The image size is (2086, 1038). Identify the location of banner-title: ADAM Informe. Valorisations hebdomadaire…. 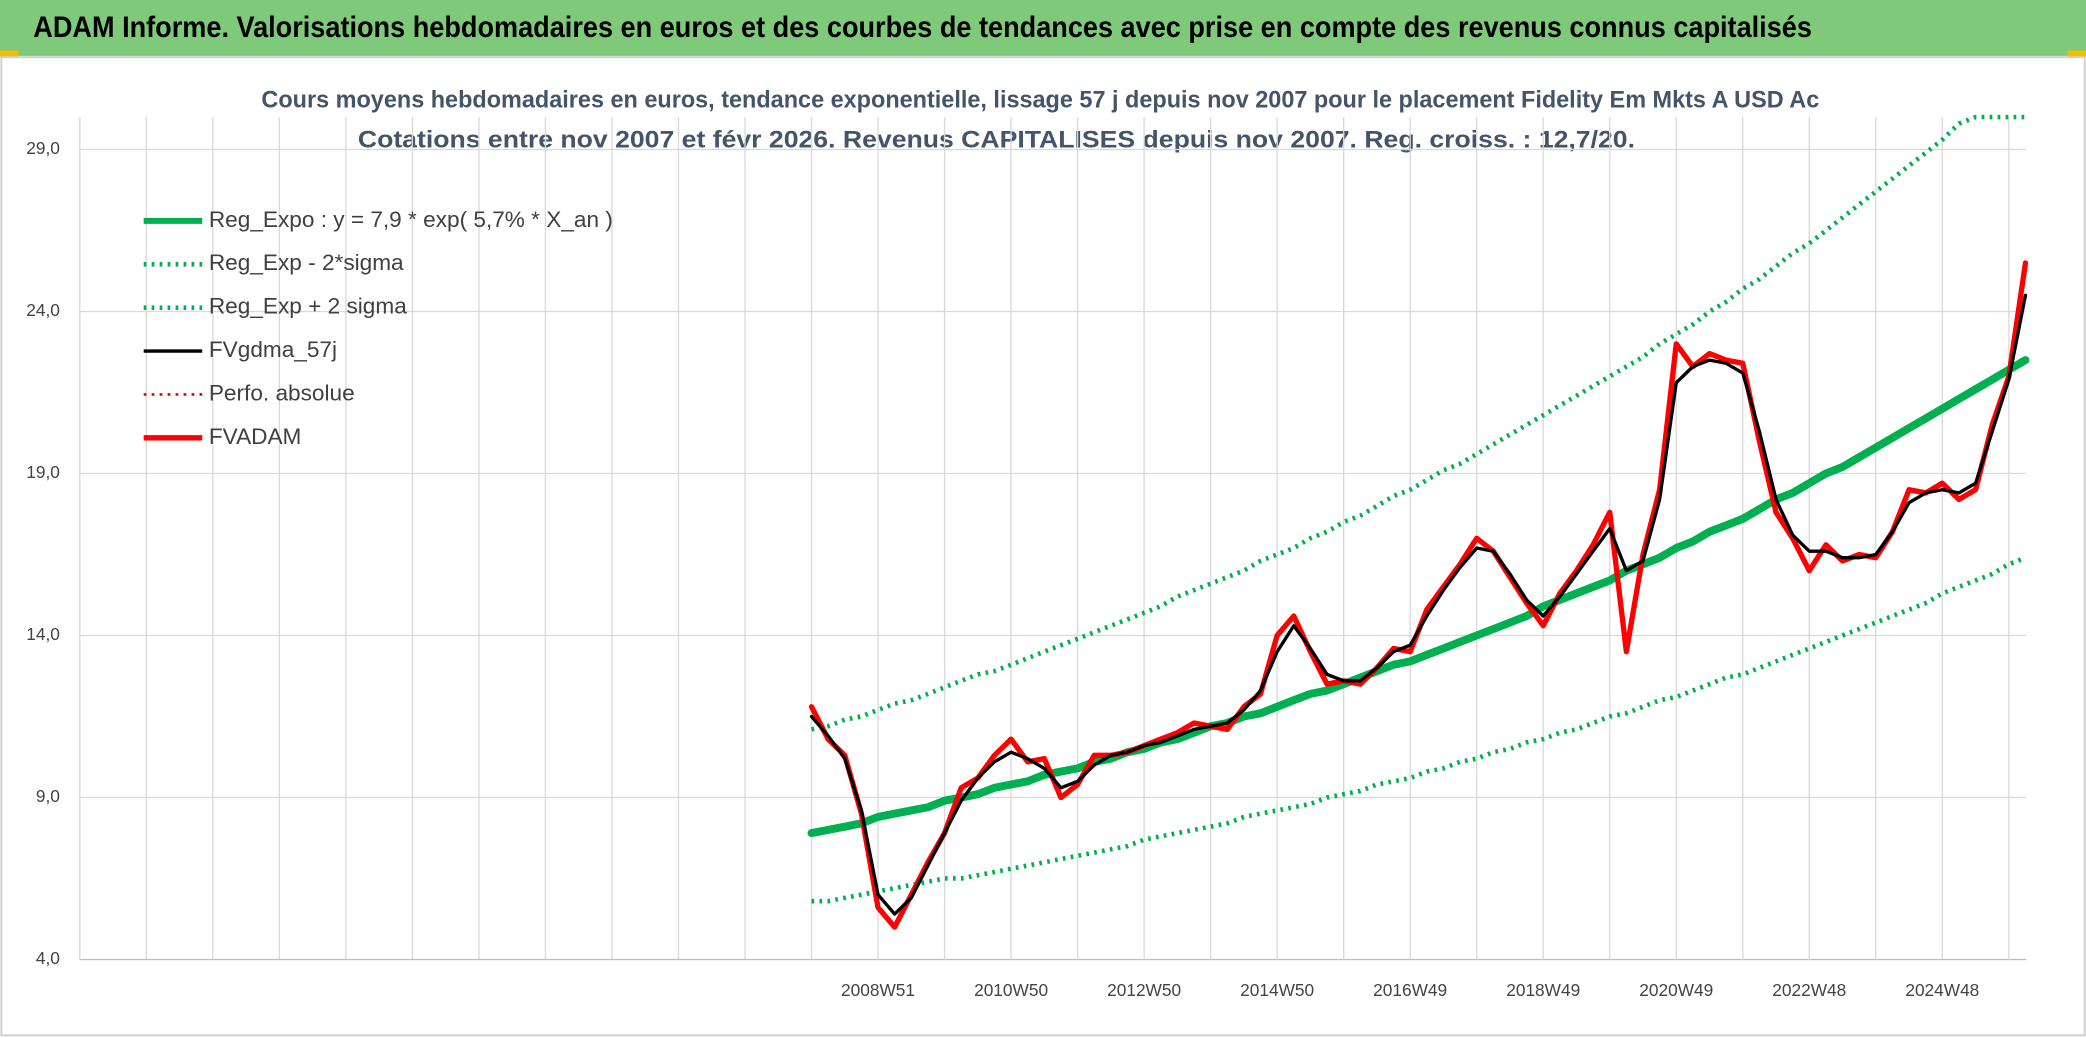
(922, 28).